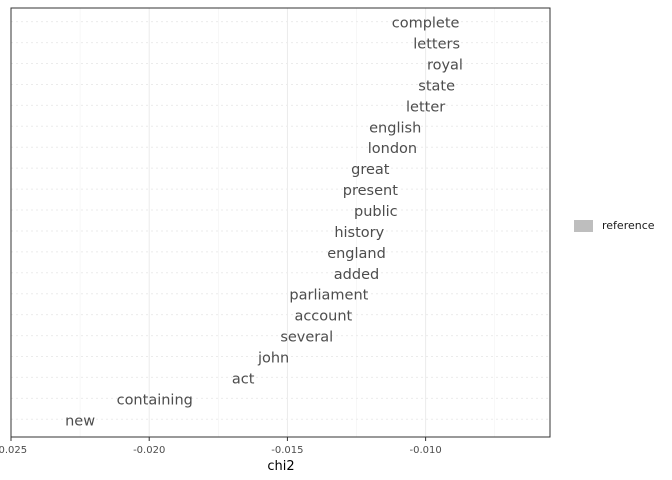 The image size is (672, 480). What do you see at coordinates (426, 24) in the screenshot?
I see `word-label-complete: complete` at bounding box center [426, 24].